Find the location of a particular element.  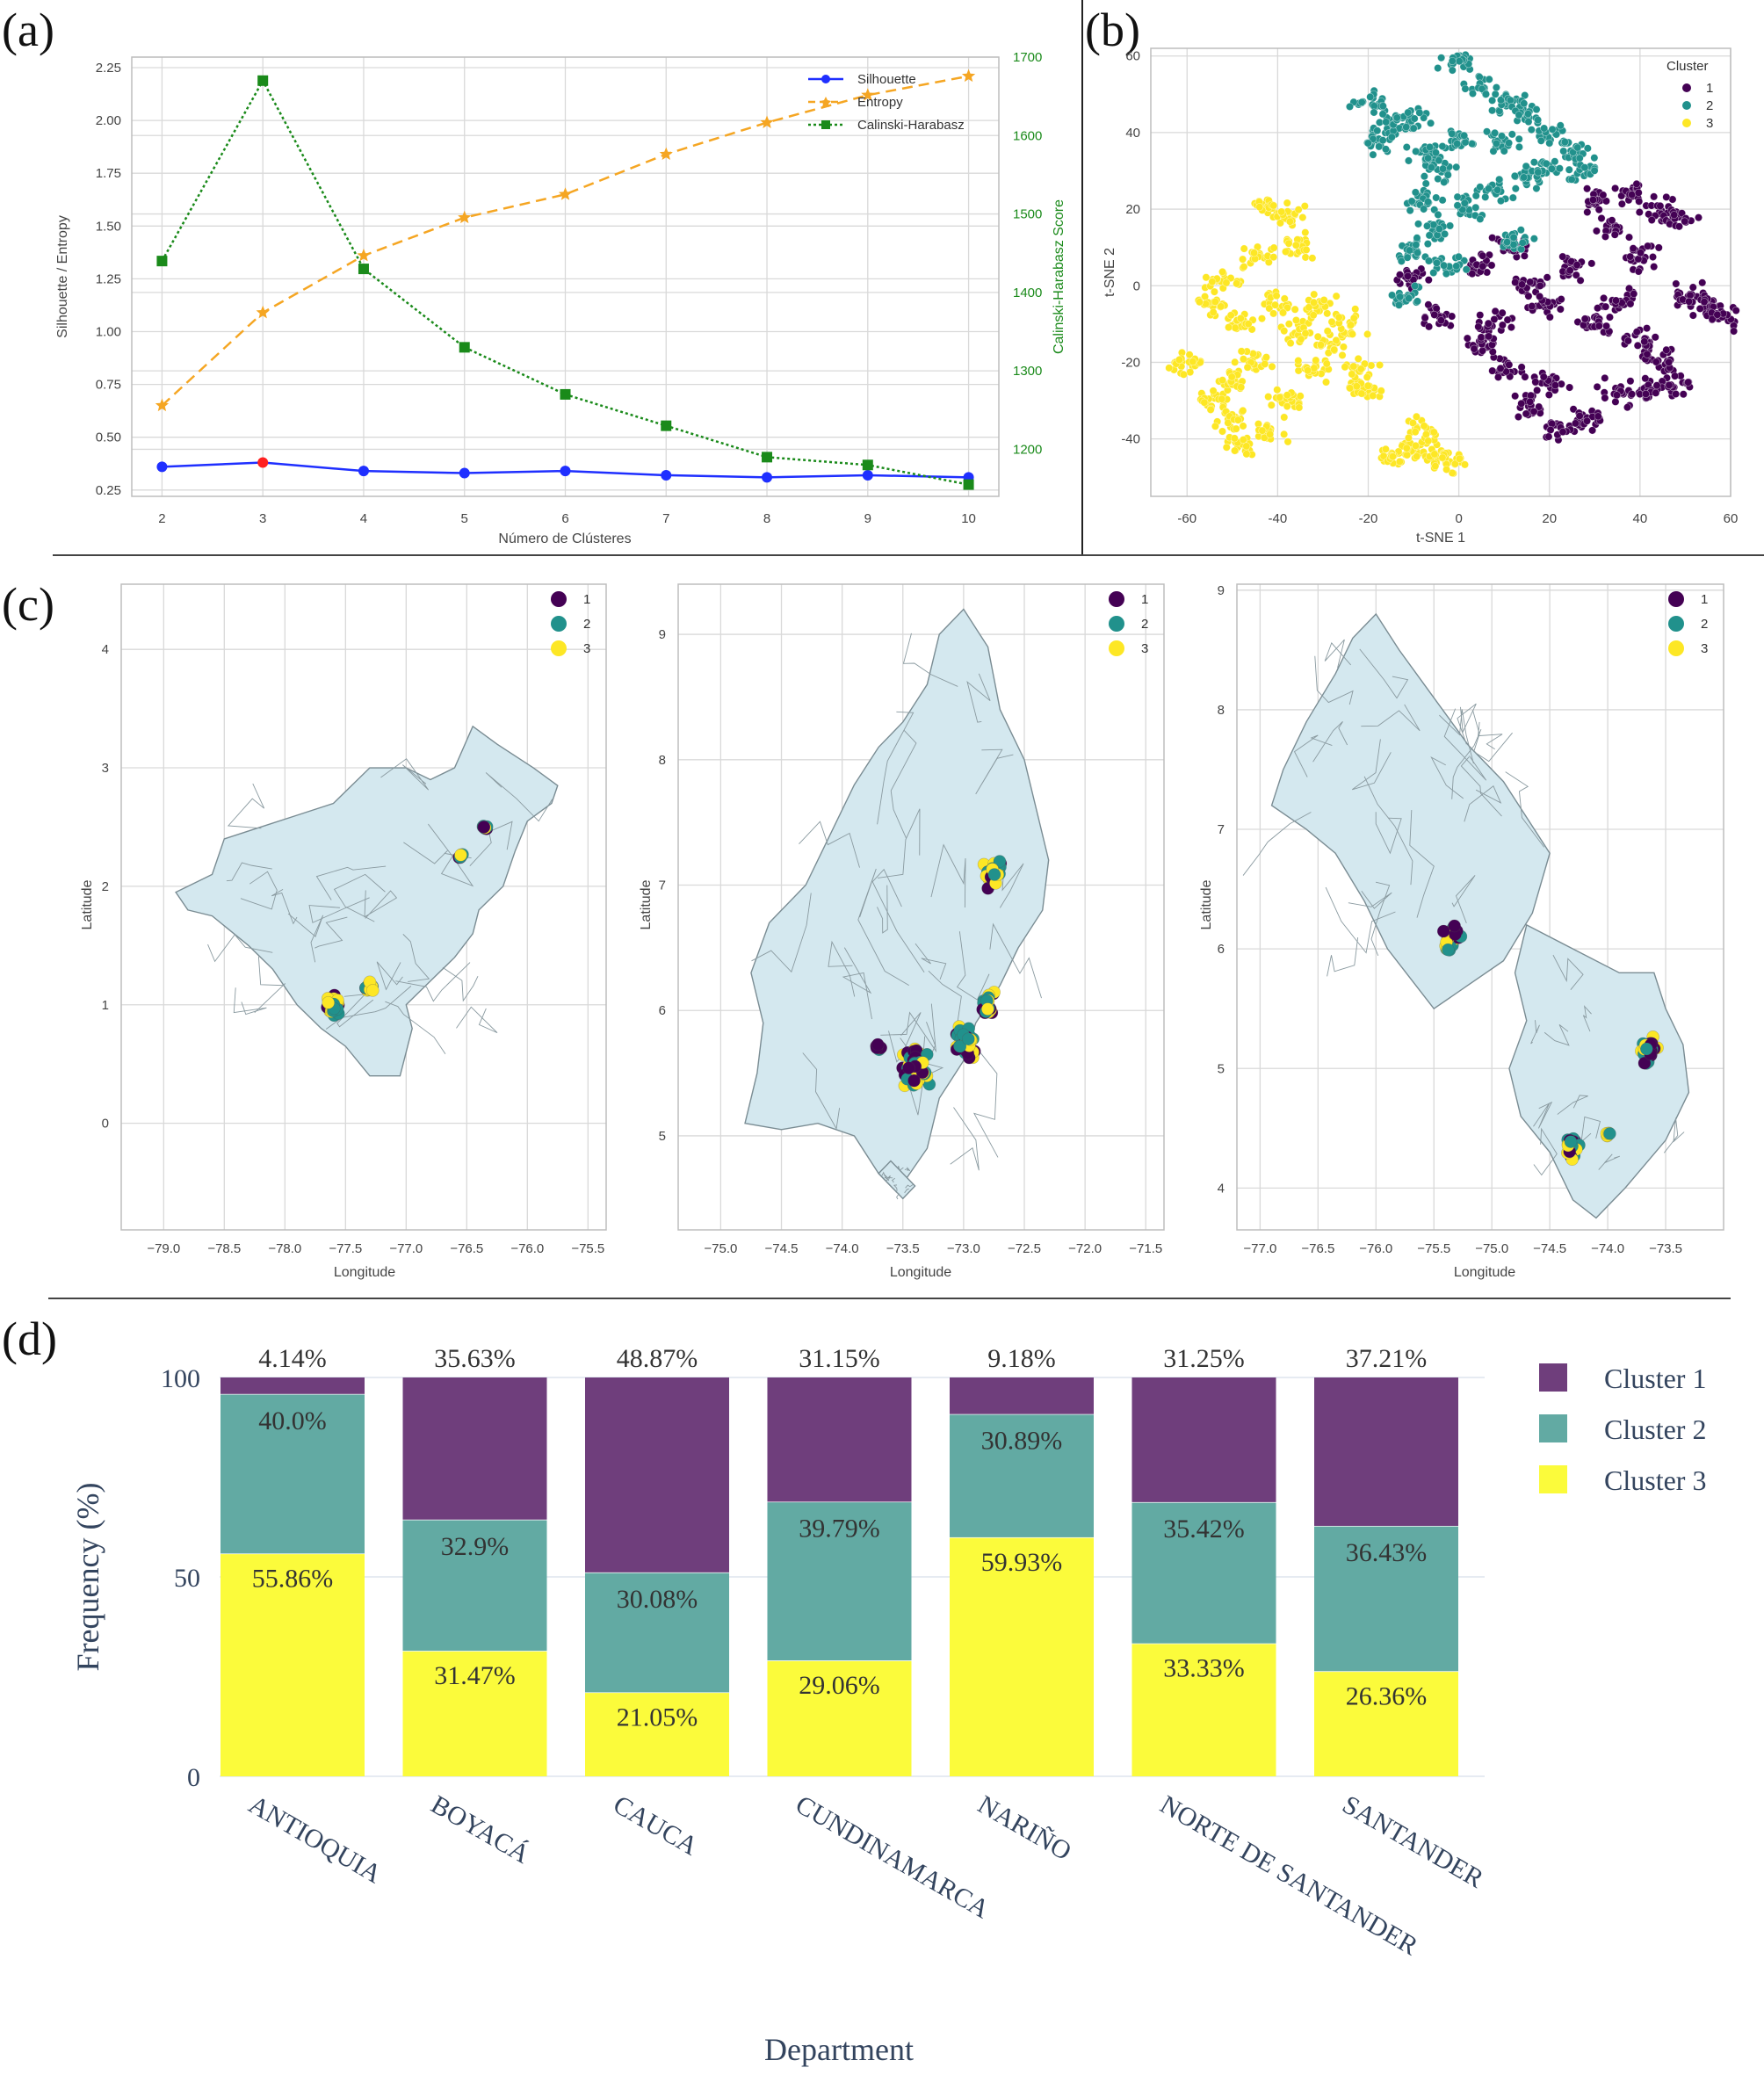

bar-label-cluster-3: 21.05% is located at coordinates (657, 1717).